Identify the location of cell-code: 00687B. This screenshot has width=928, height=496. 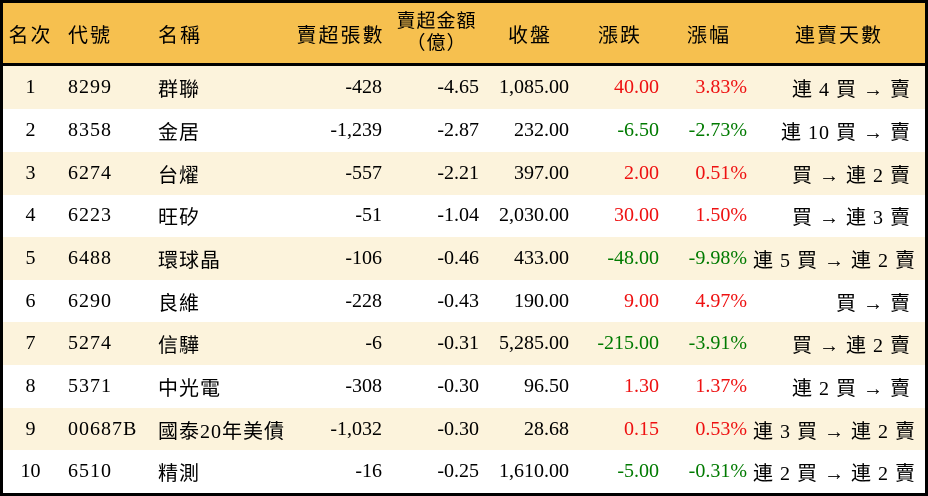
(103, 428).